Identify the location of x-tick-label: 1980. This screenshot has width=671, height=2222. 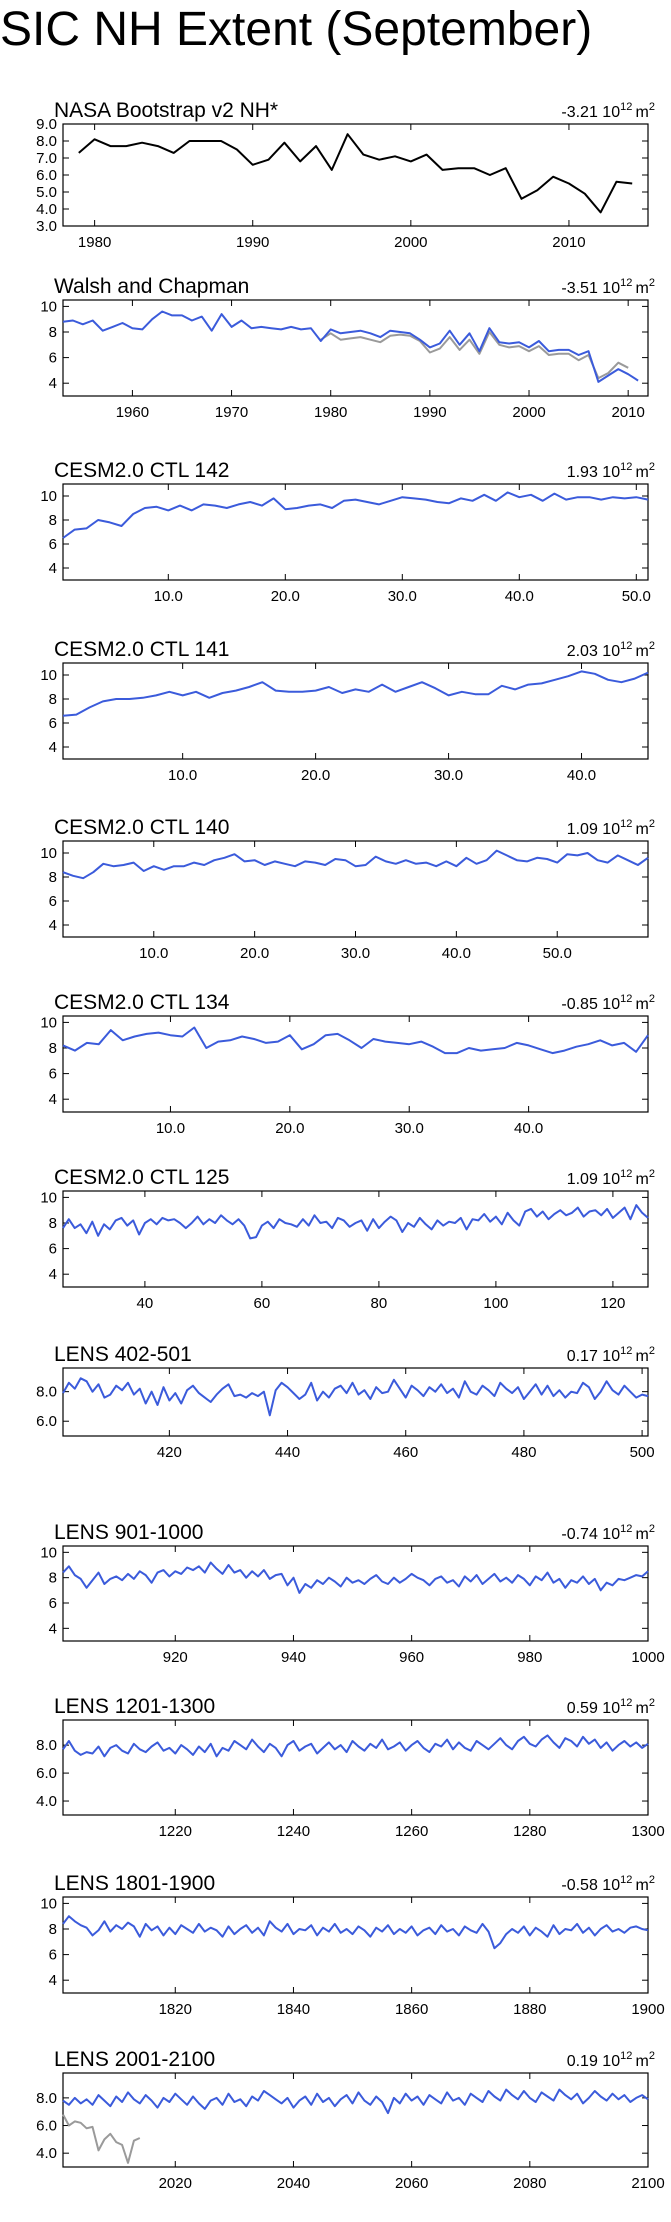
(94, 242).